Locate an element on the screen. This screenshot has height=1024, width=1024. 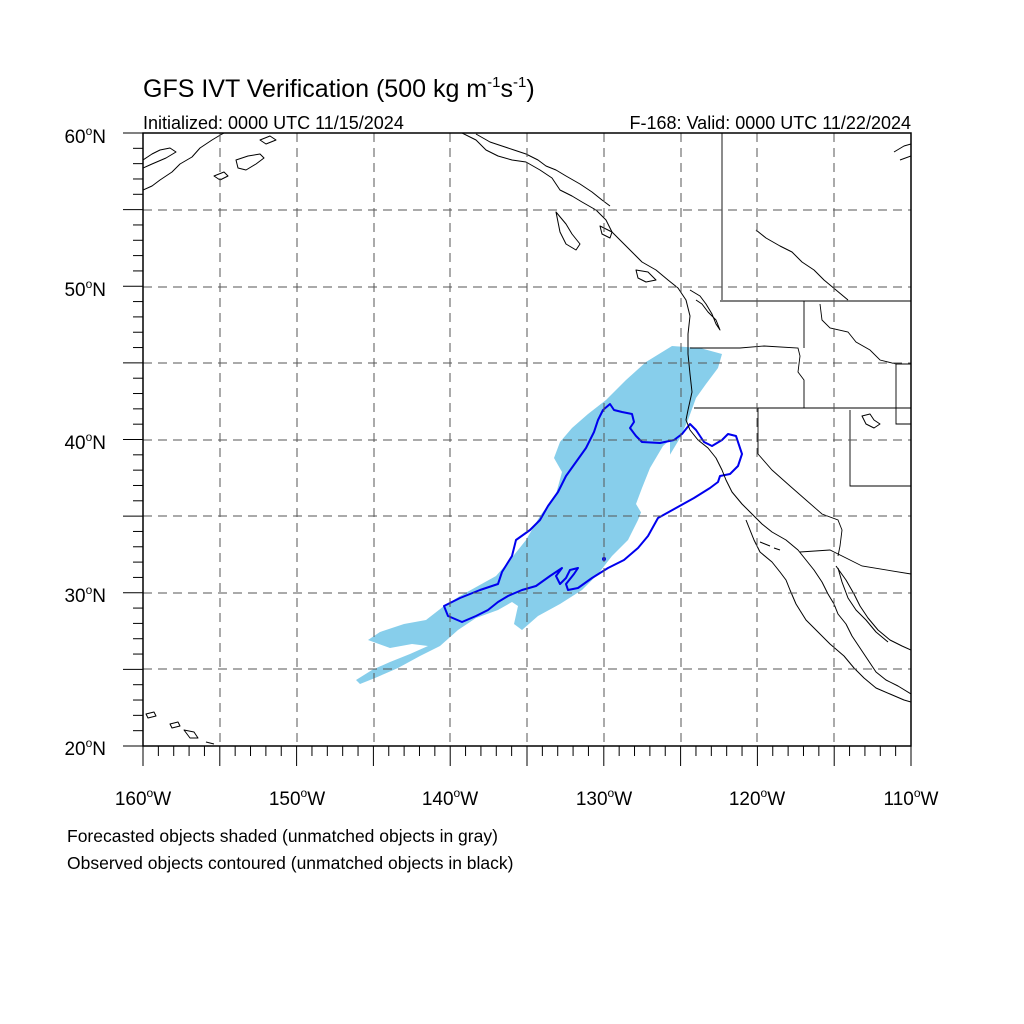
latitude-labels: 60oN 50oN 40oN 30oN 20oN is located at coordinates (85, 442).